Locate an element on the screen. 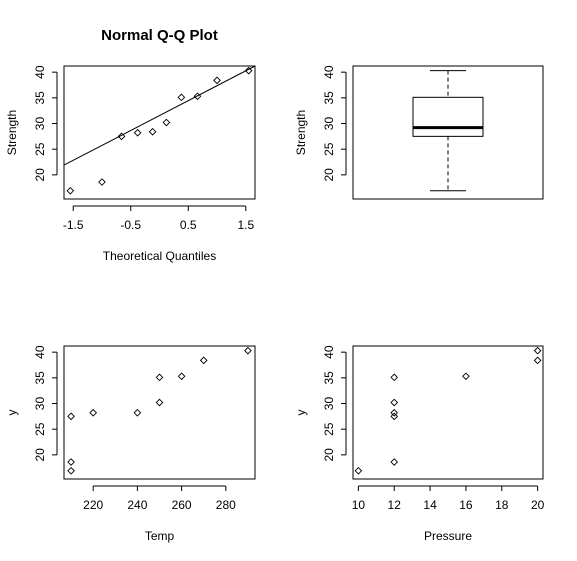  chart-title: Normal Q-Q Plot is located at coordinates (159, 35).